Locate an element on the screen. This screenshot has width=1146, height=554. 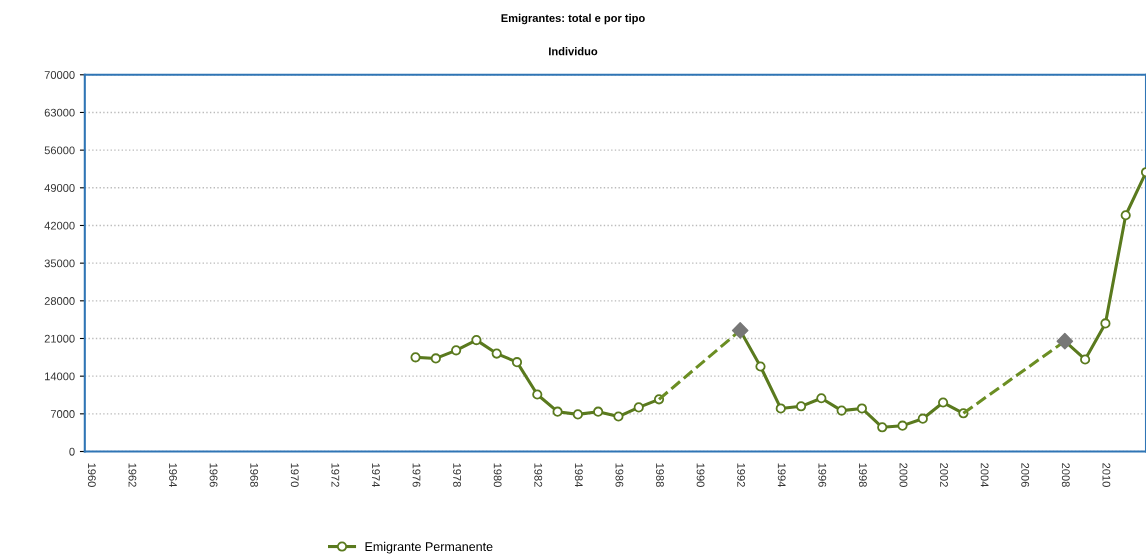
x-tick-label: 2004 is located at coordinates (984, 475).